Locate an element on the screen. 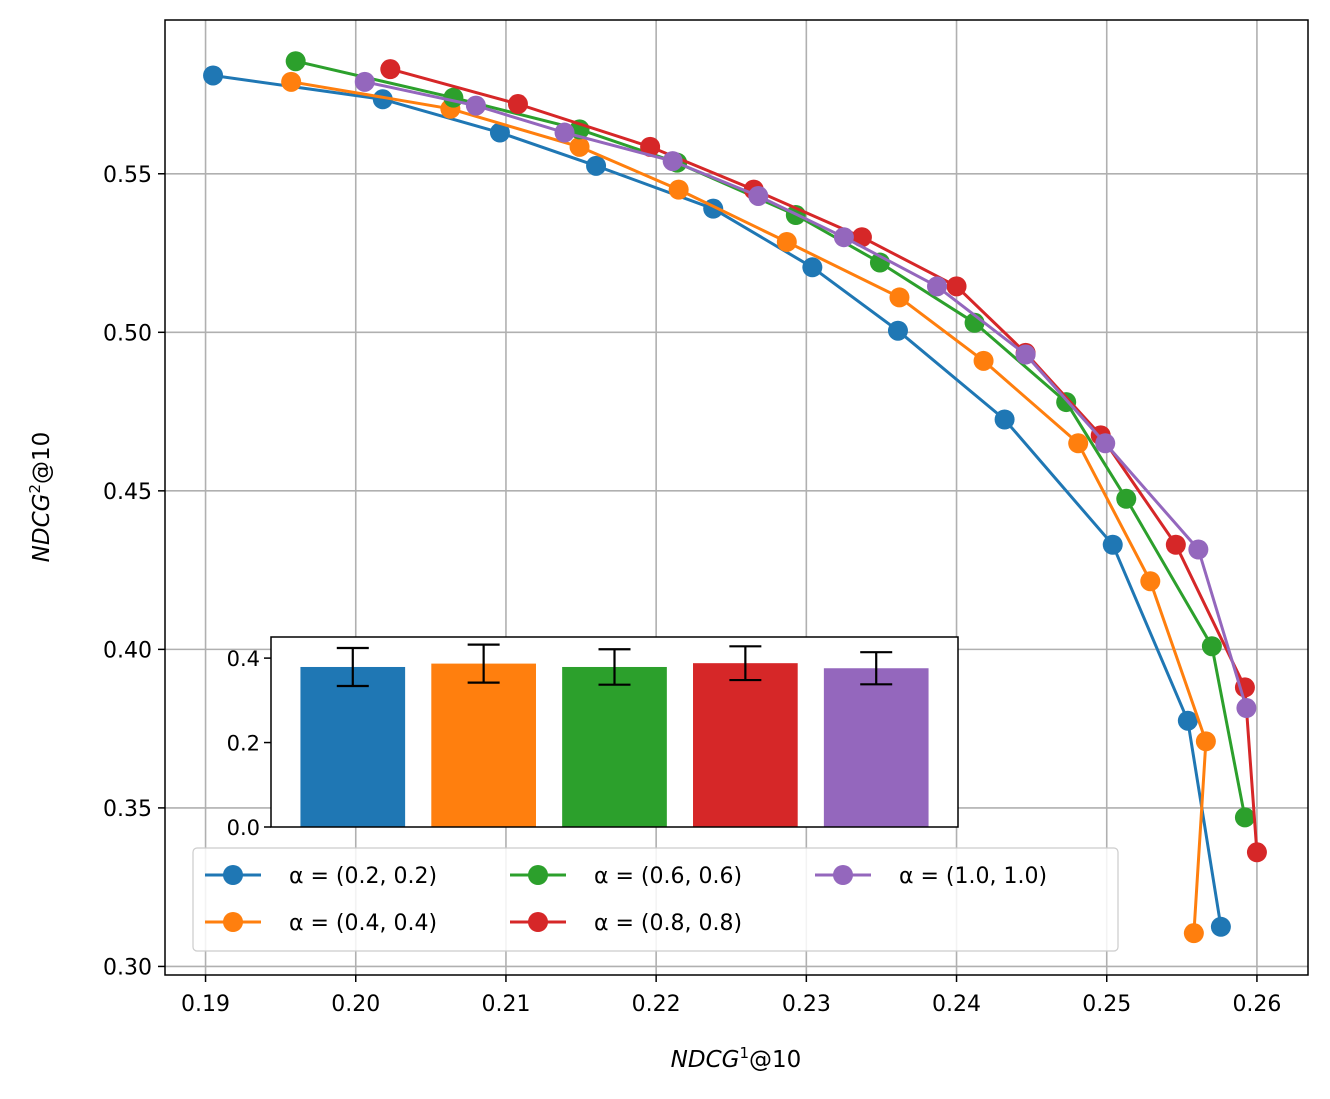 The image size is (1330, 1099). legend-item-1: α = (0.2, 0.2) is located at coordinates (321, 876).